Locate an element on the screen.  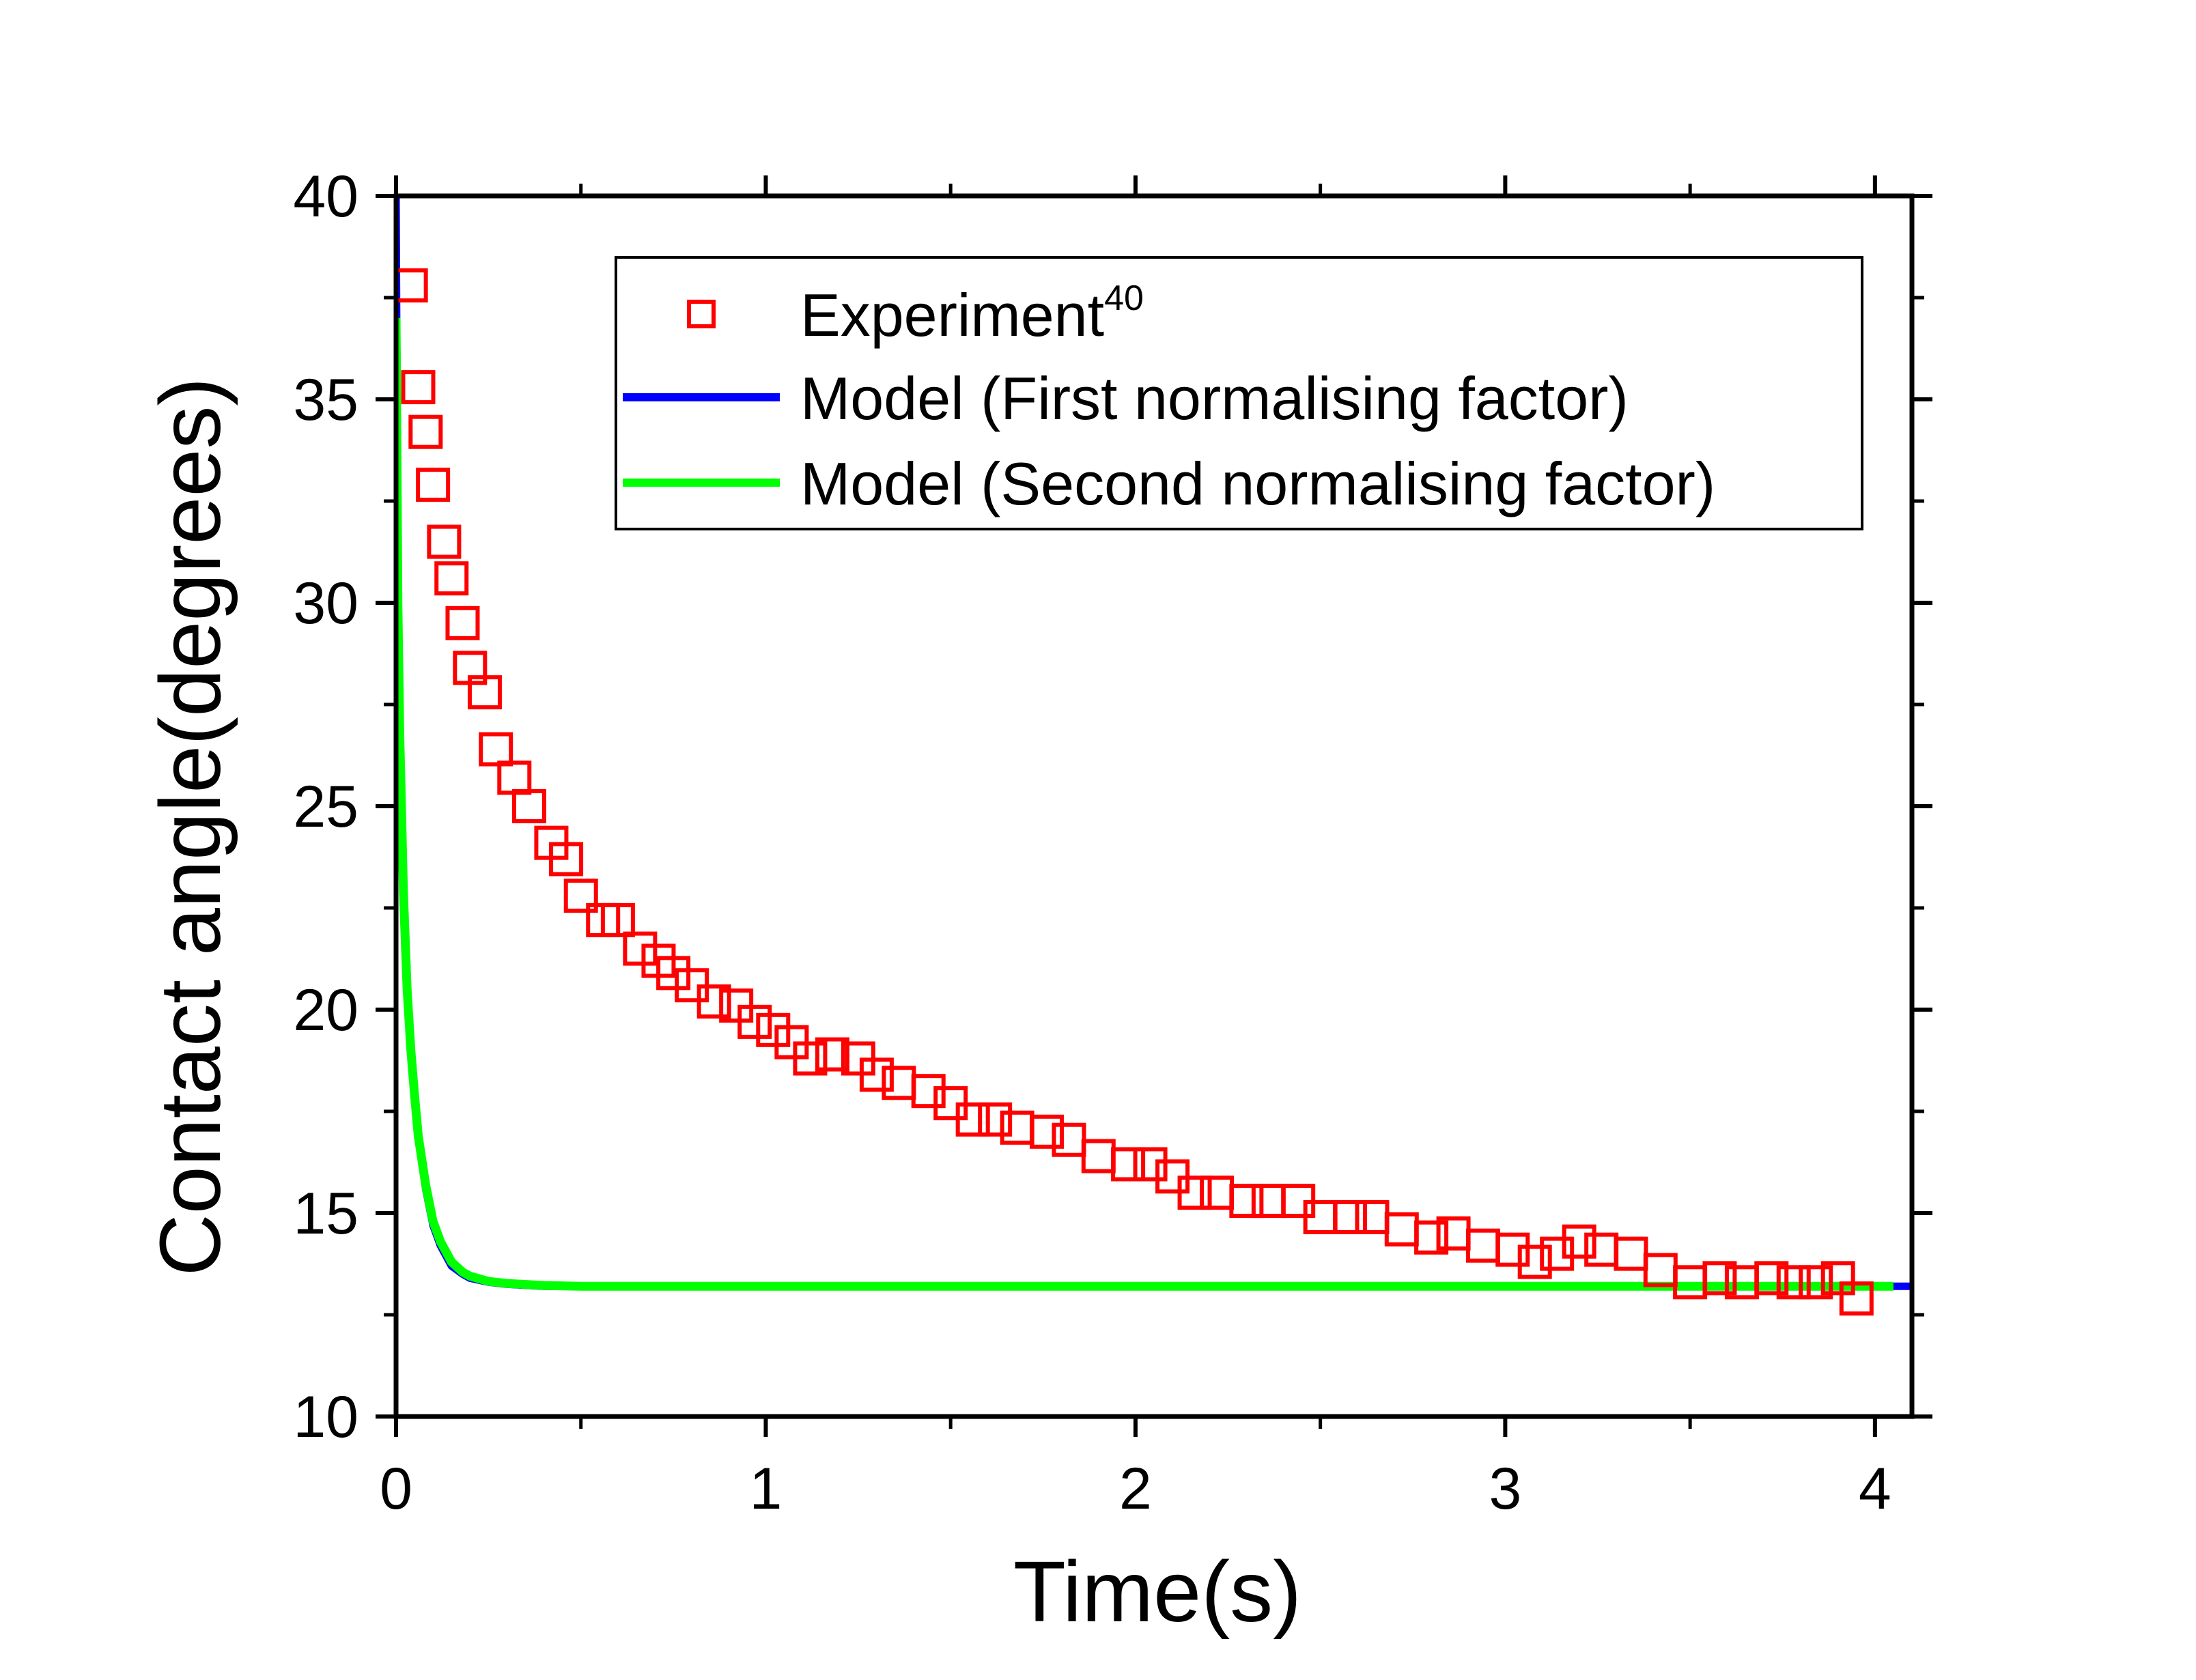
legend-superscript: 40 is located at coordinates (1124, 298).